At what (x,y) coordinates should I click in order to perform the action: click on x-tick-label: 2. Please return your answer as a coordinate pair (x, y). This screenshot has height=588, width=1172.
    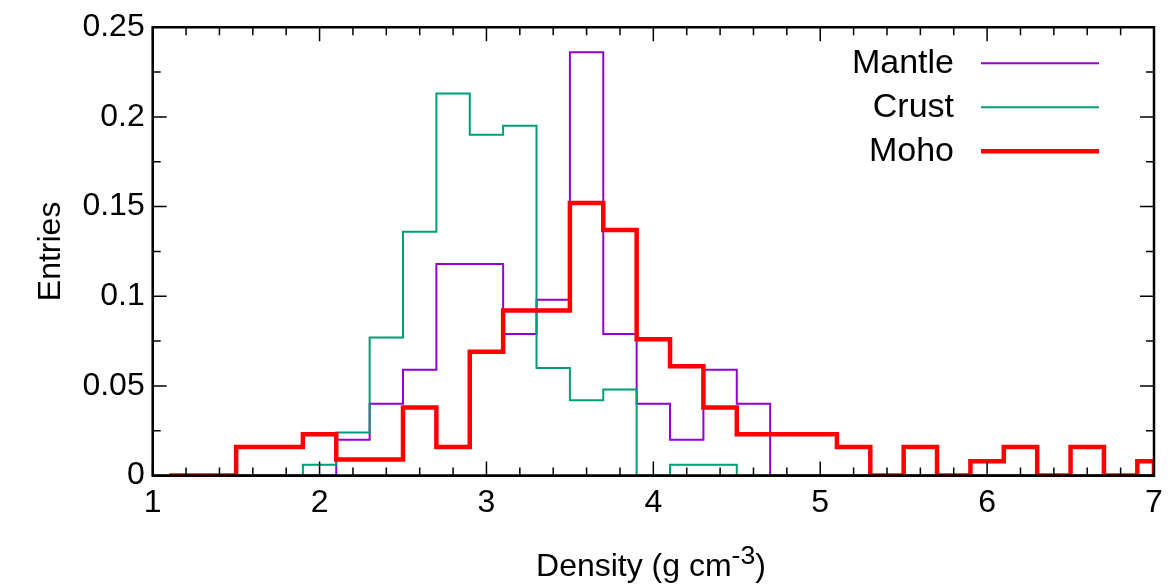
    Looking at the image, I should click on (319, 500).